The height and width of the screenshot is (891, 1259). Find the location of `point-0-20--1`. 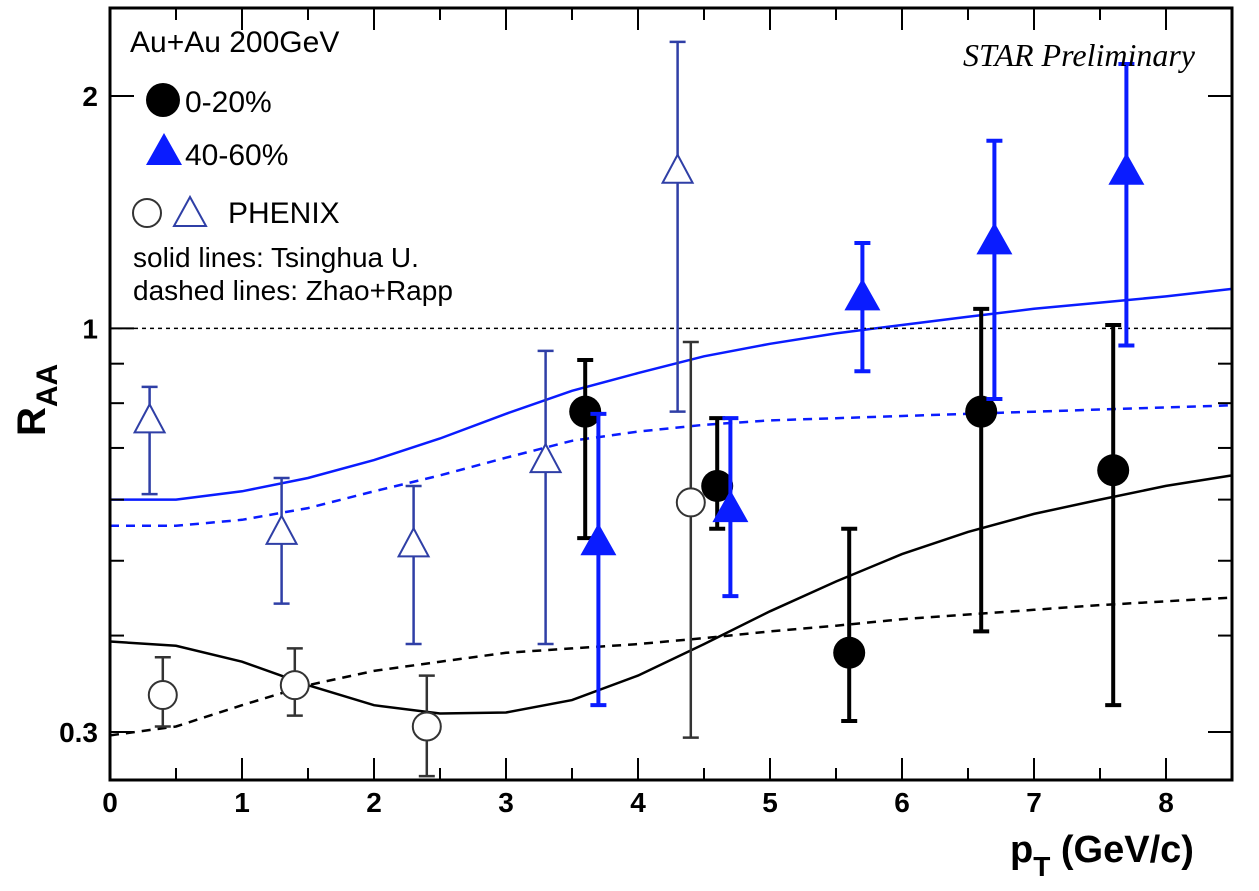

point-0-20--1 is located at coordinates (717, 473).